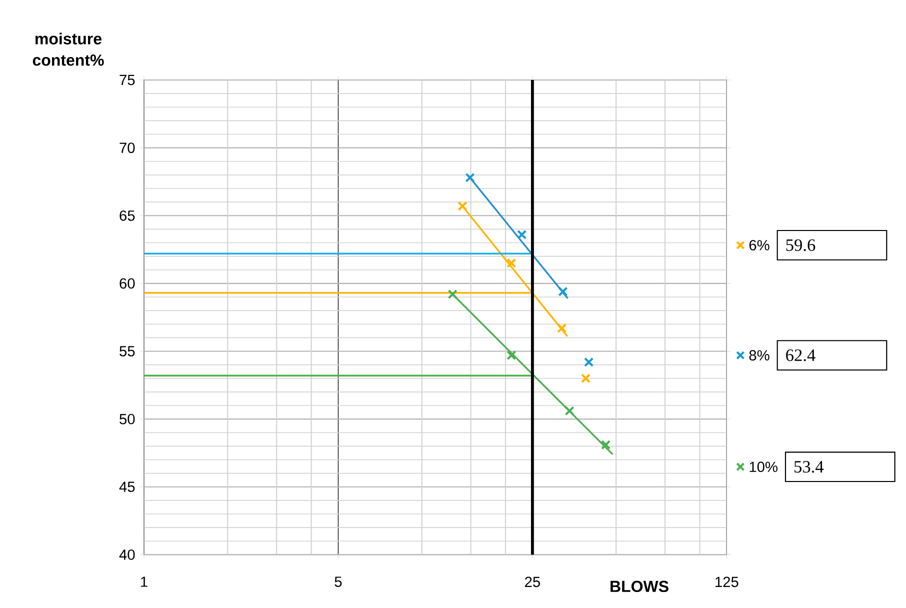 This screenshot has height=608, width=906. Describe the element at coordinates (801, 355) in the screenshot. I see `text: 62.4` at that location.